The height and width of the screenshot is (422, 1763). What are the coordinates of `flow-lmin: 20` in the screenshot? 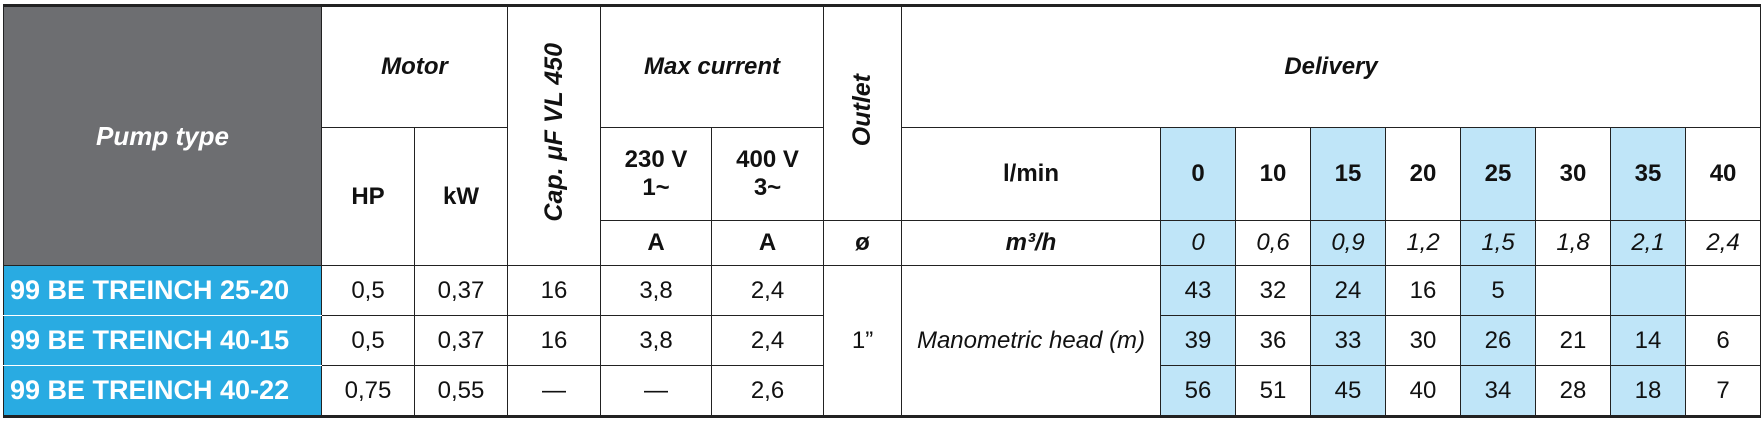 It's located at (1423, 174).